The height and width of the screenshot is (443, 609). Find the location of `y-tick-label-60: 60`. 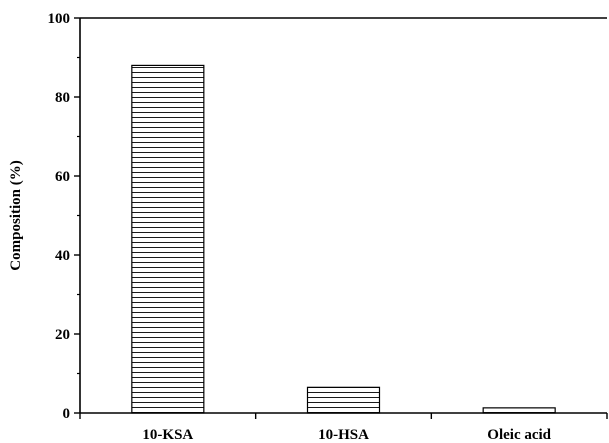

y-tick-label-60: 60 is located at coordinates (62, 177).